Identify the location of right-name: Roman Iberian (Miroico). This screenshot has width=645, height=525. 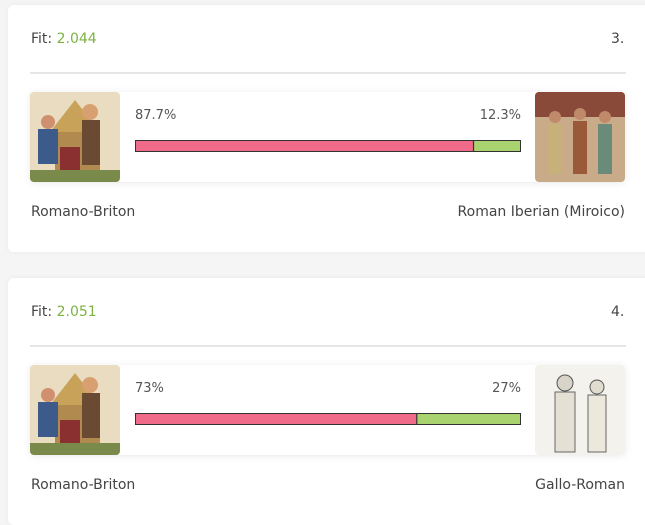
(541, 212).